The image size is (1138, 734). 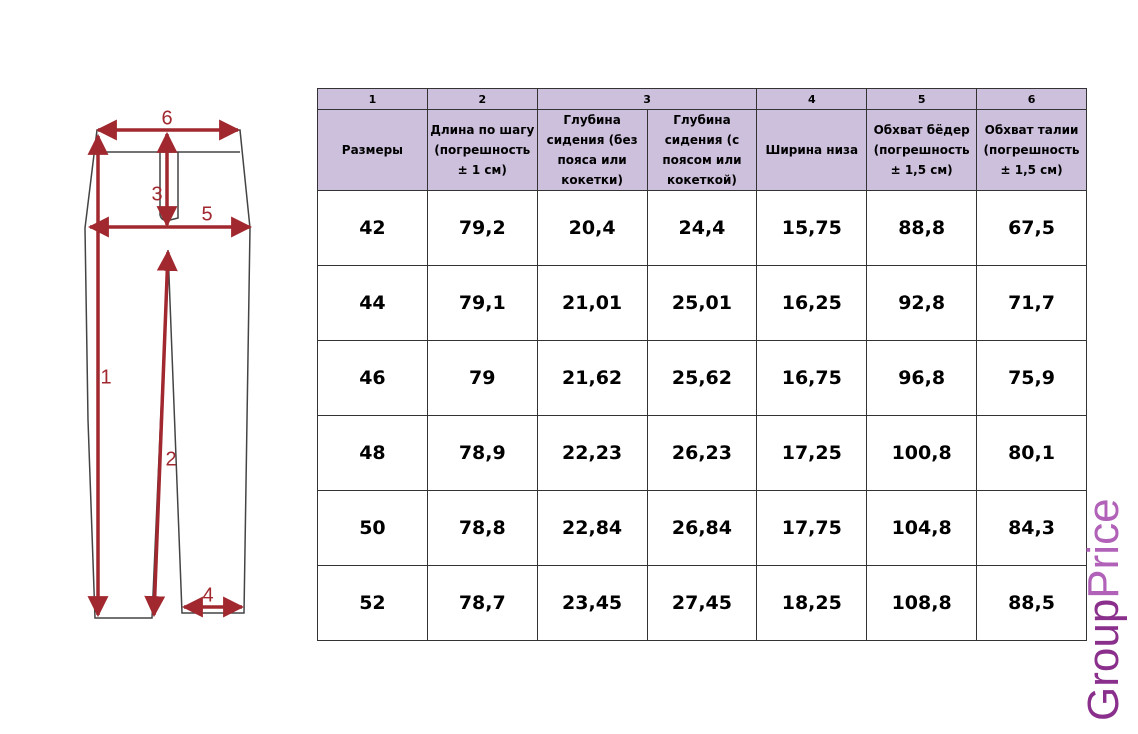 I want to click on data-row: 52 78,7 23,45 27,45 18,25 108,8 88,5, so click(x=702, y=603).